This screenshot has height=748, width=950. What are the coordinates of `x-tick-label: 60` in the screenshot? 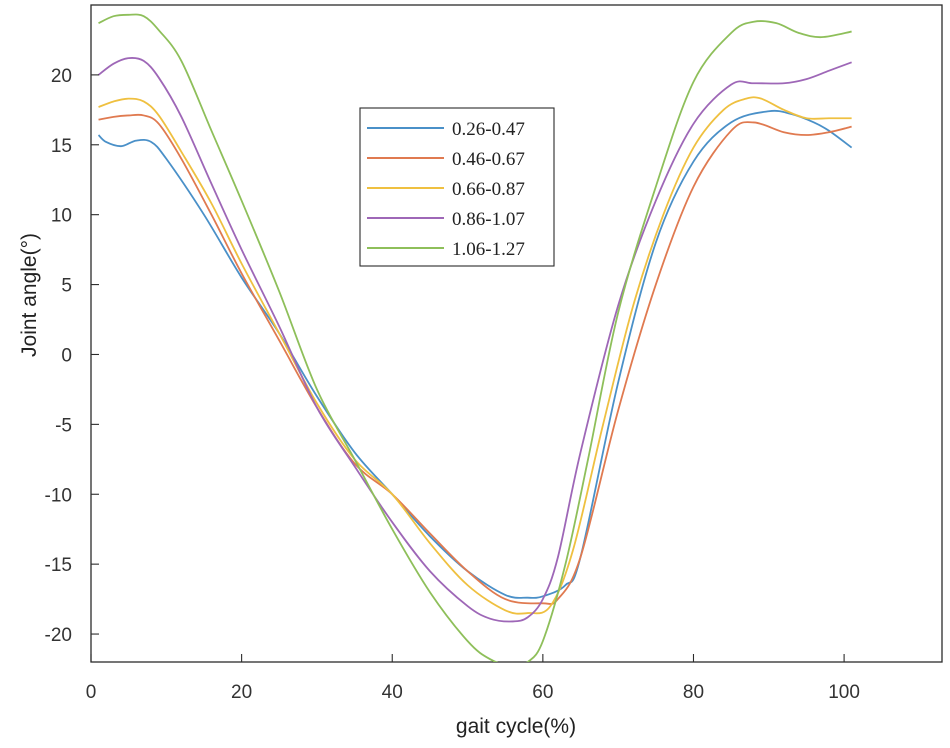 It's located at (542, 692).